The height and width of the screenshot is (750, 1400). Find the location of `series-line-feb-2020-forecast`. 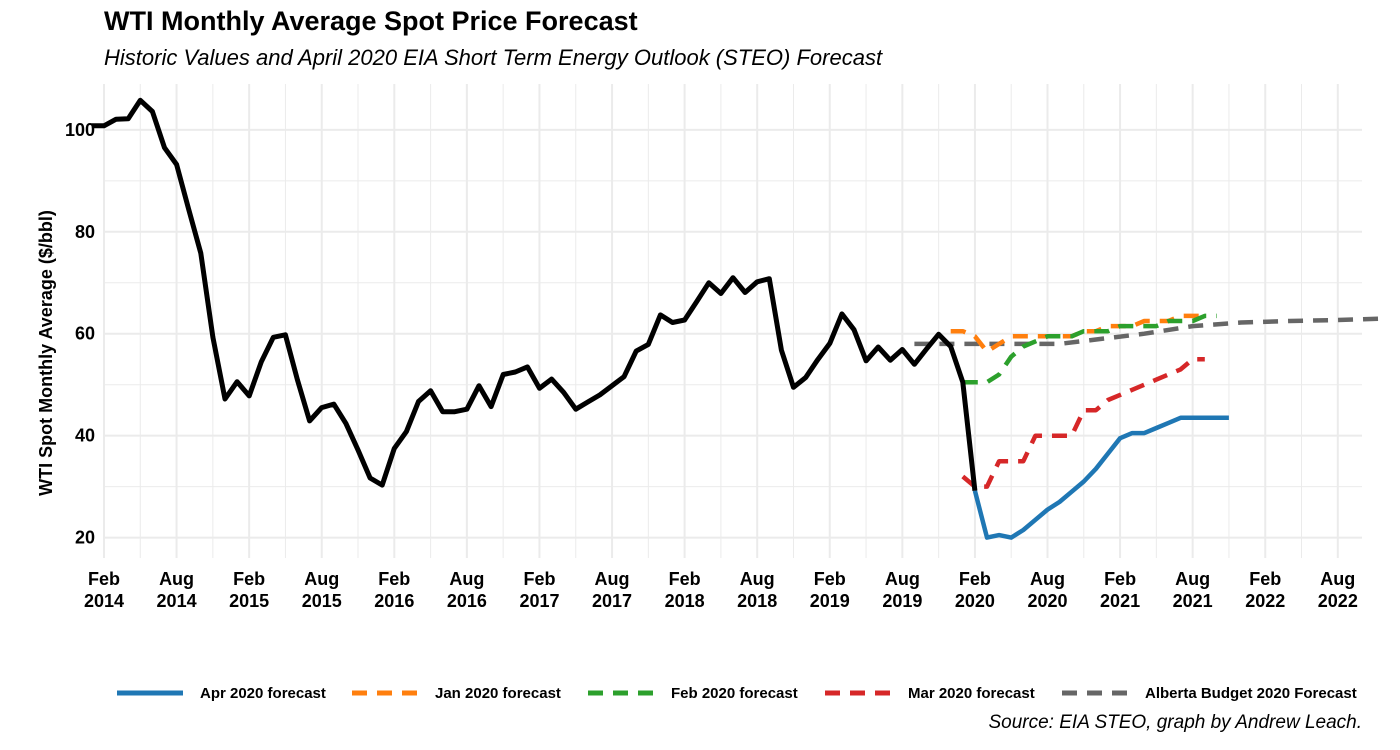

series-line-feb-2020-forecast is located at coordinates (1089, 349).